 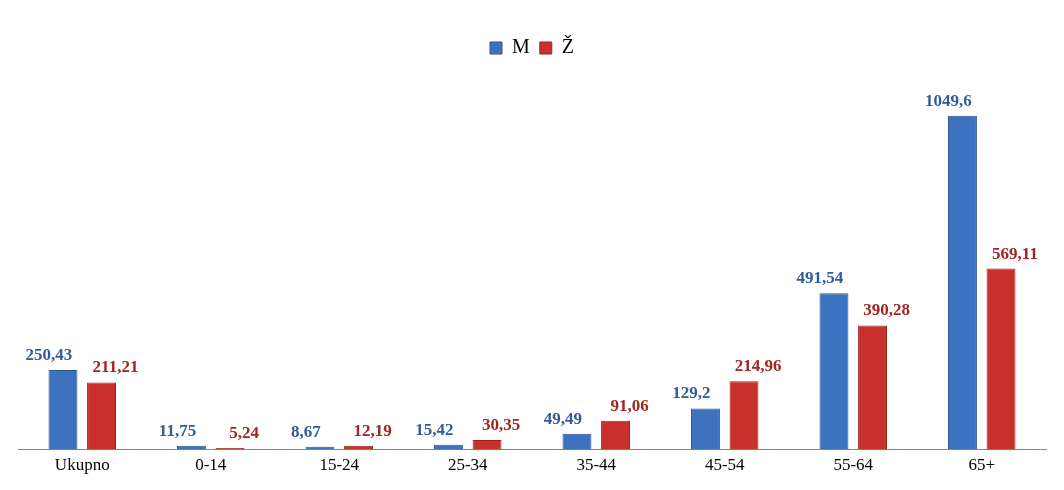 What do you see at coordinates (948, 100) in the screenshot?
I see `data-label: 1049,6` at bounding box center [948, 100].